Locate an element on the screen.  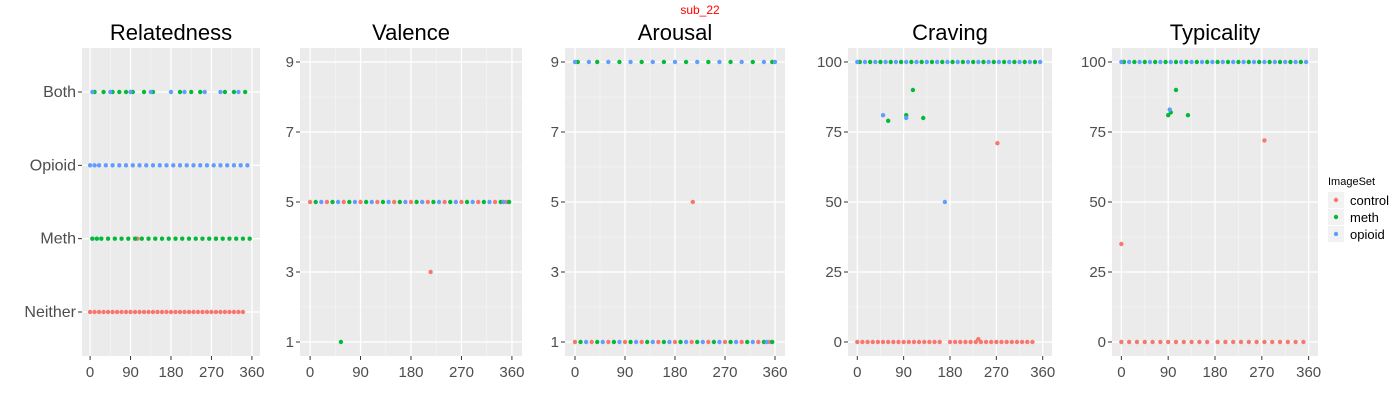
y-tick-label: 75 is located at coordinates (833, 132).